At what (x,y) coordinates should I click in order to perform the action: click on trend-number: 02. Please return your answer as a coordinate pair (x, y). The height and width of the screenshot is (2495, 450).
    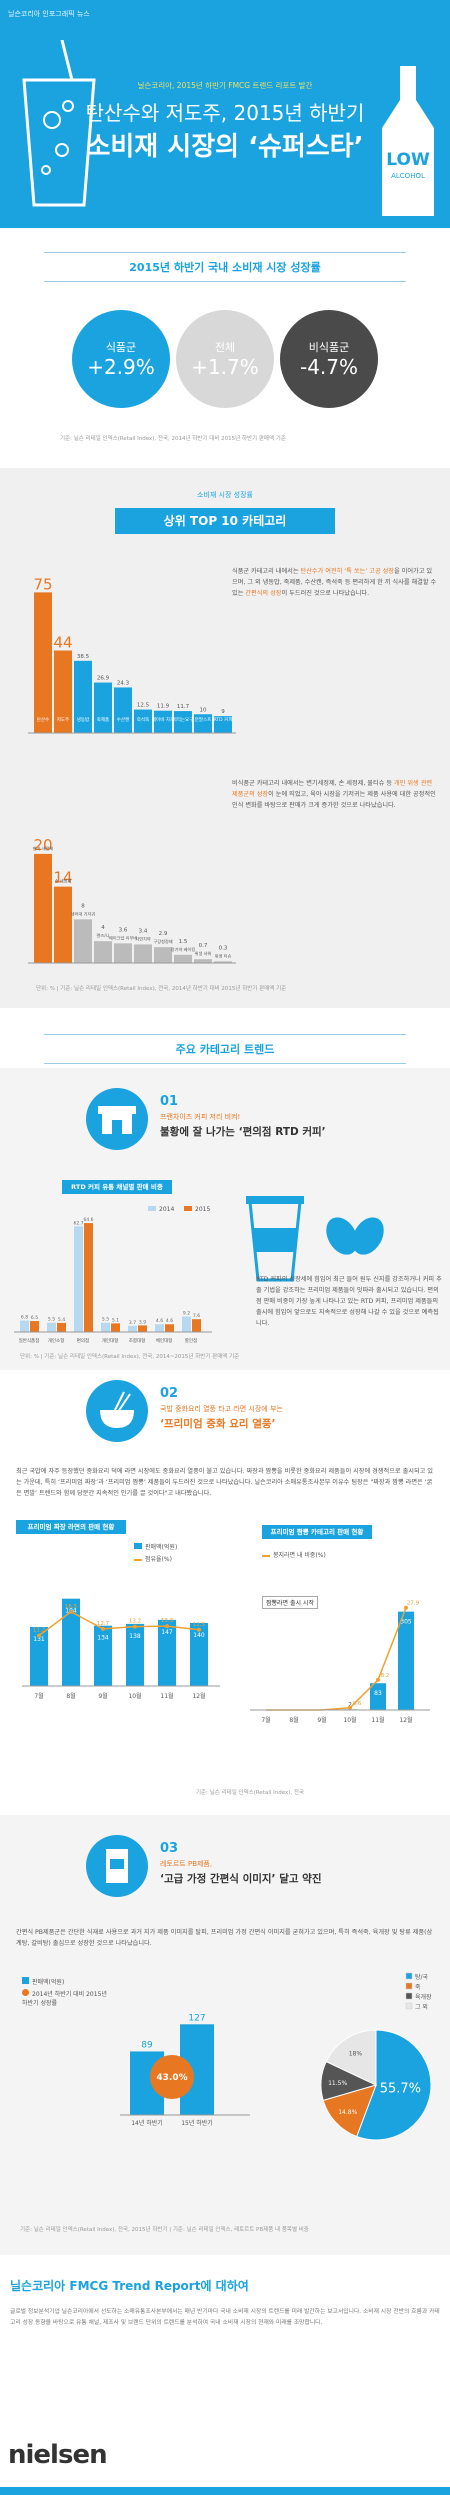
    Looking at the image, I should click on (169, 1393).